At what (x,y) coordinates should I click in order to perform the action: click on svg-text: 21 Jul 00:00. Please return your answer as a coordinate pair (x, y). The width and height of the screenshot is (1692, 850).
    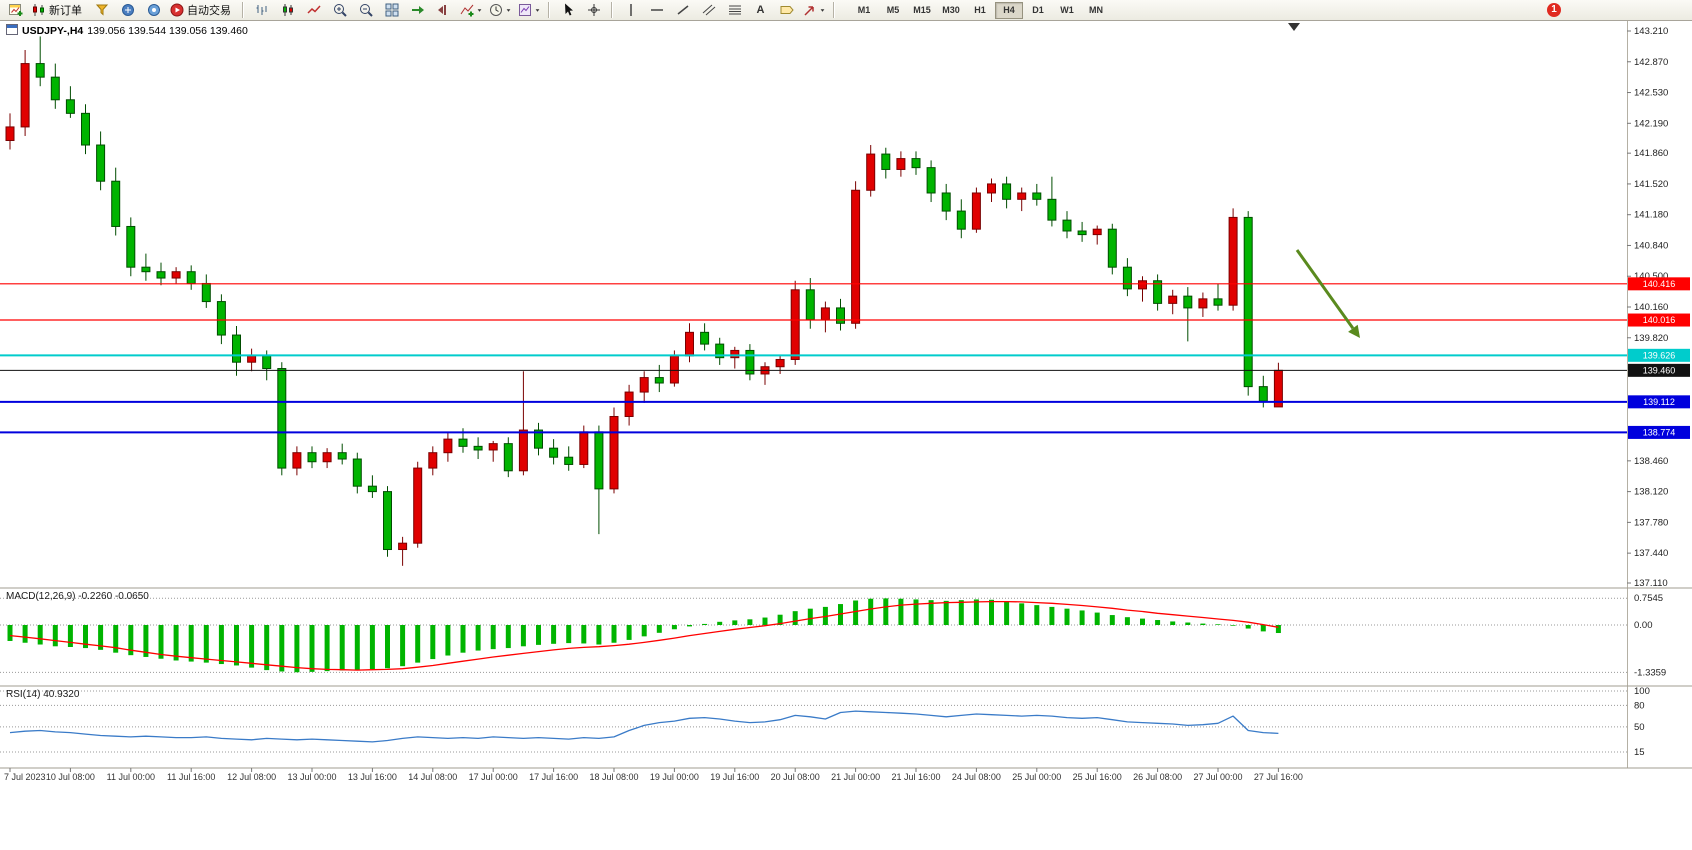
    Looking at the image, I should click on (855, 777).